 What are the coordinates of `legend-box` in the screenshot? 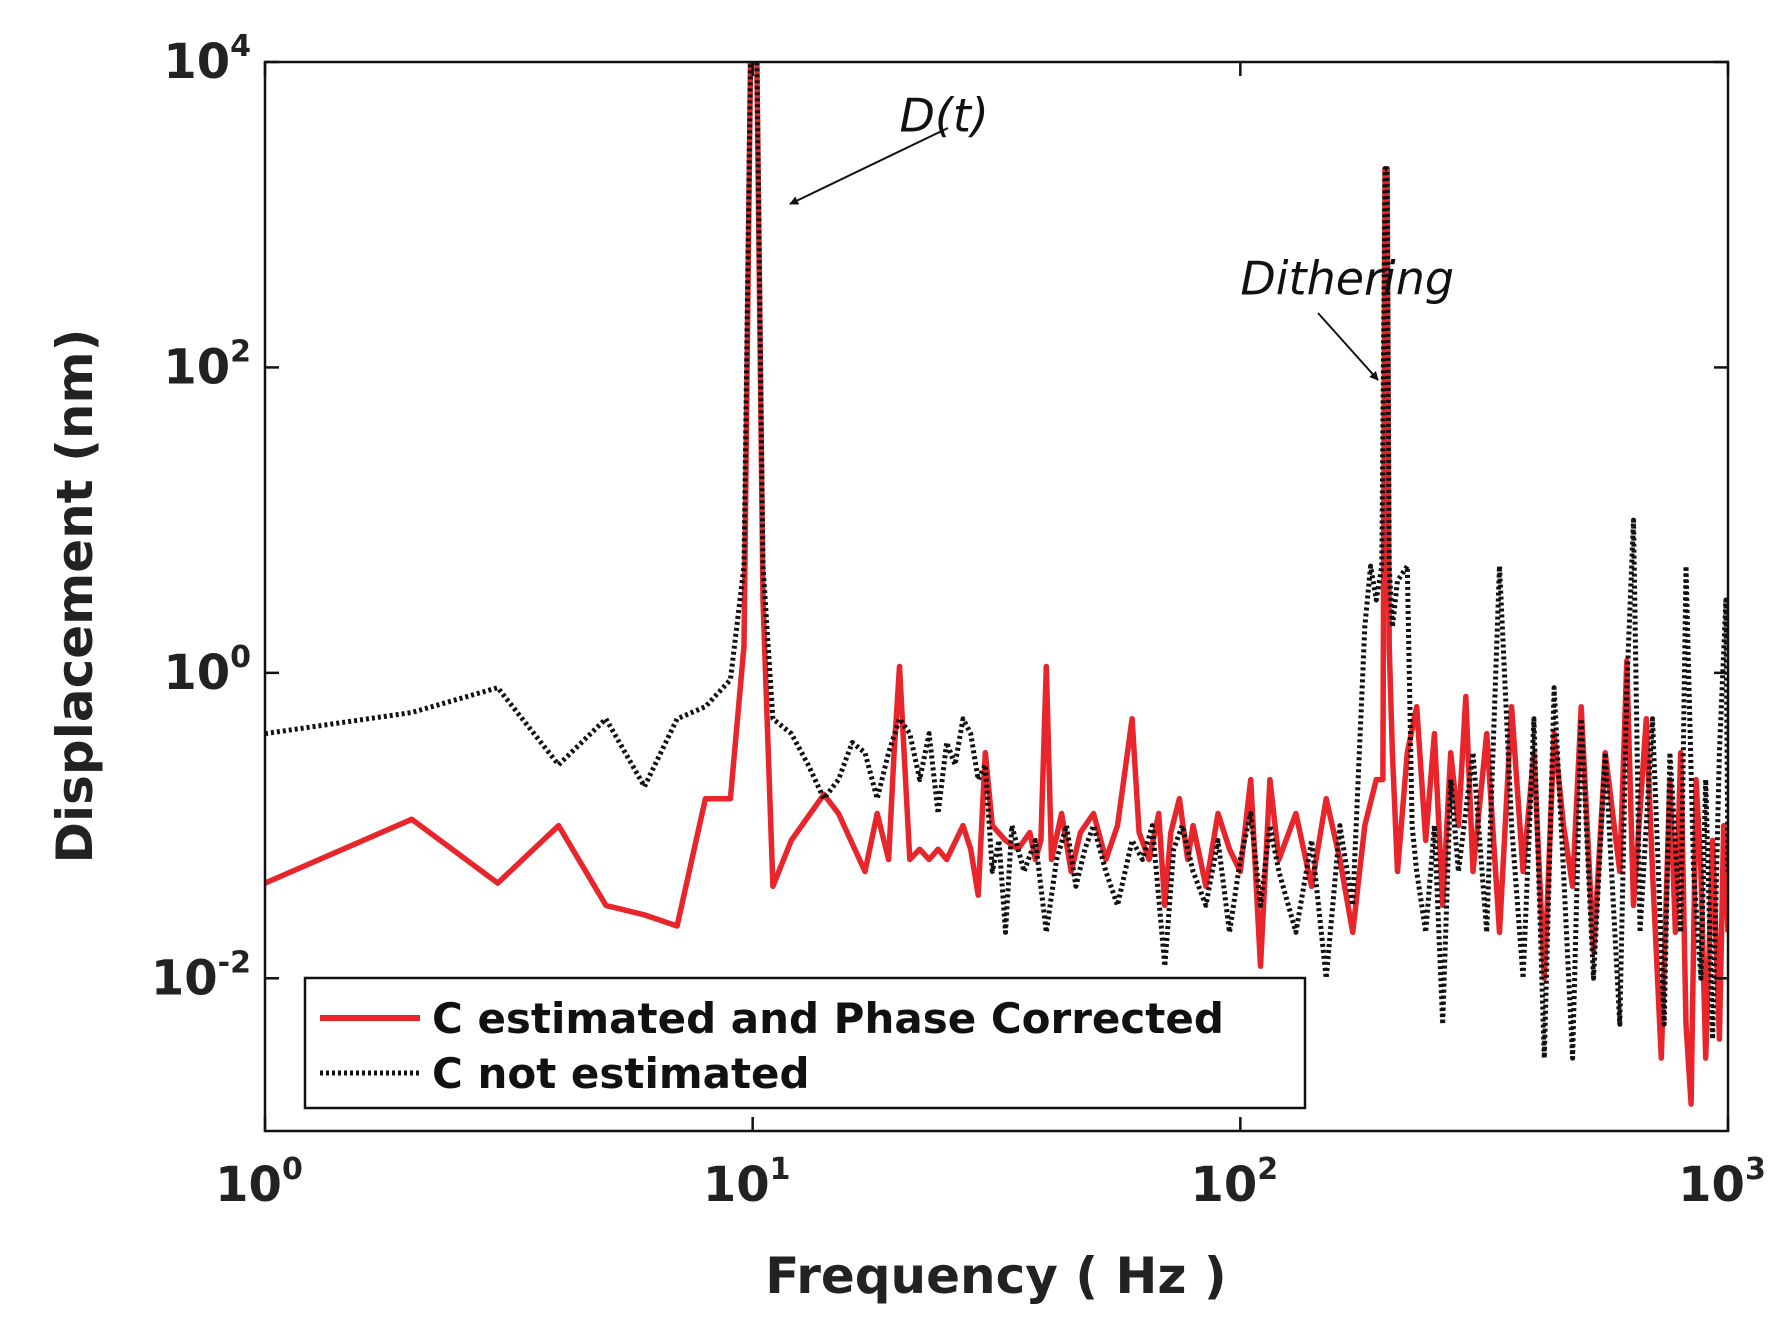 It's located at (805, 1043).